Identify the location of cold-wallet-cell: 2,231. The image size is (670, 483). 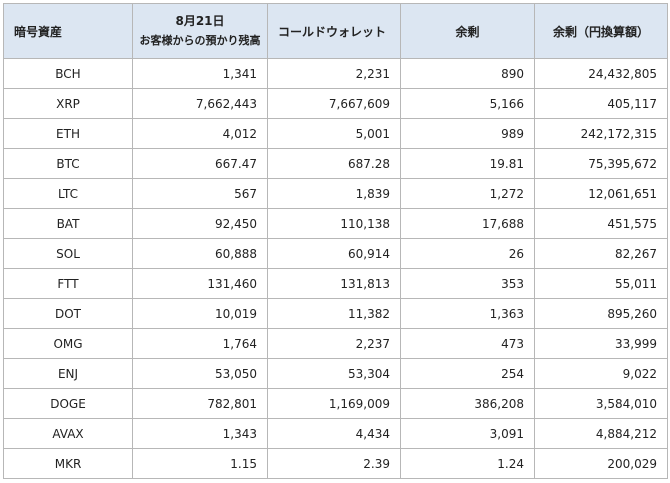
(334, 73).